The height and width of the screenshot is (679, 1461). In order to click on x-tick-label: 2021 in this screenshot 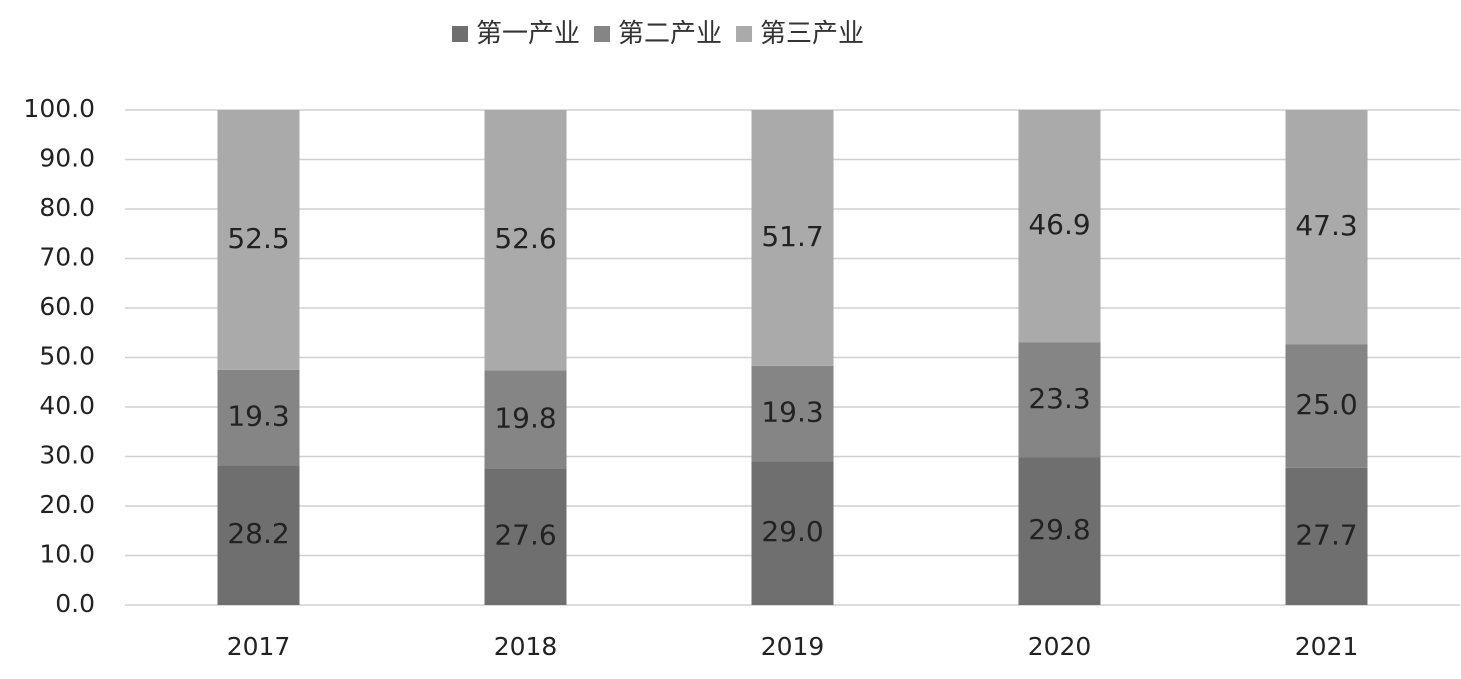, I will do `click(1327, 646)`.